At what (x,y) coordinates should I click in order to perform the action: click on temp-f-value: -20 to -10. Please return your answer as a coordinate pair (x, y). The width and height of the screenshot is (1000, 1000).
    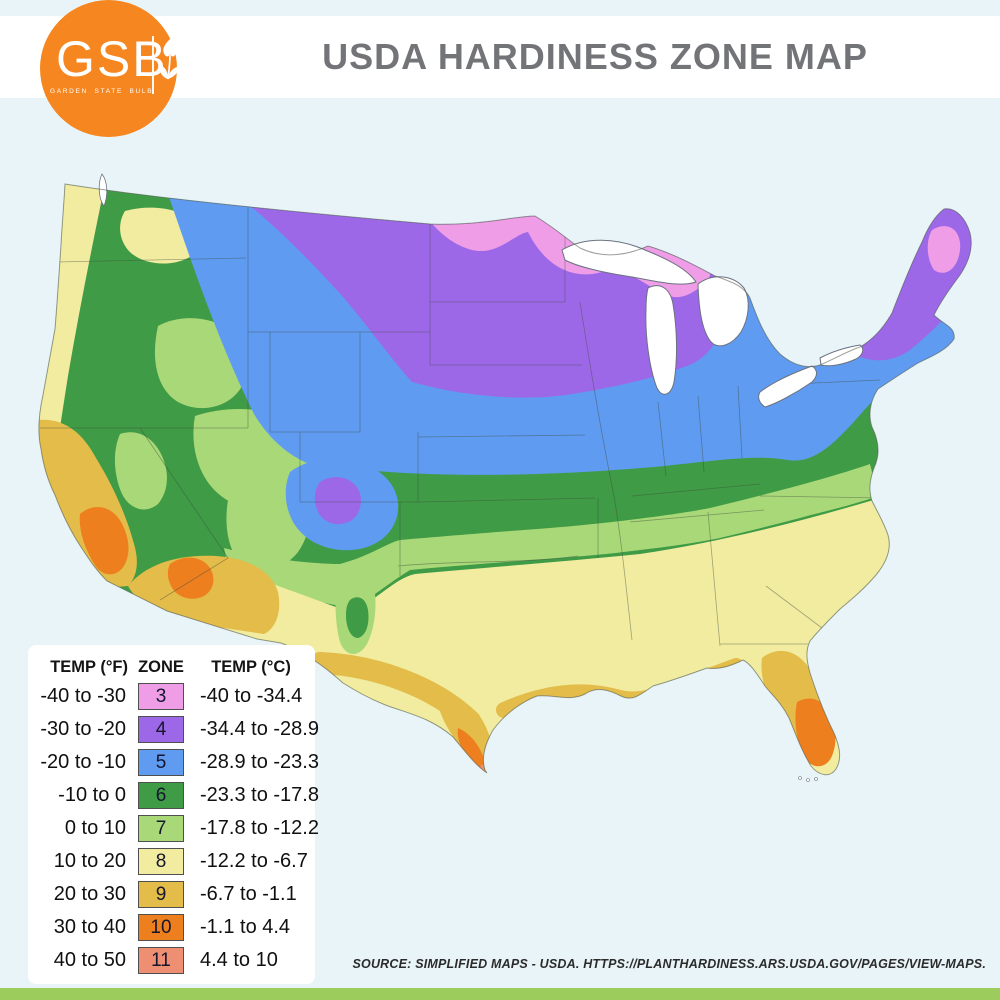
    Looking at the image, I should click on (83, 762).